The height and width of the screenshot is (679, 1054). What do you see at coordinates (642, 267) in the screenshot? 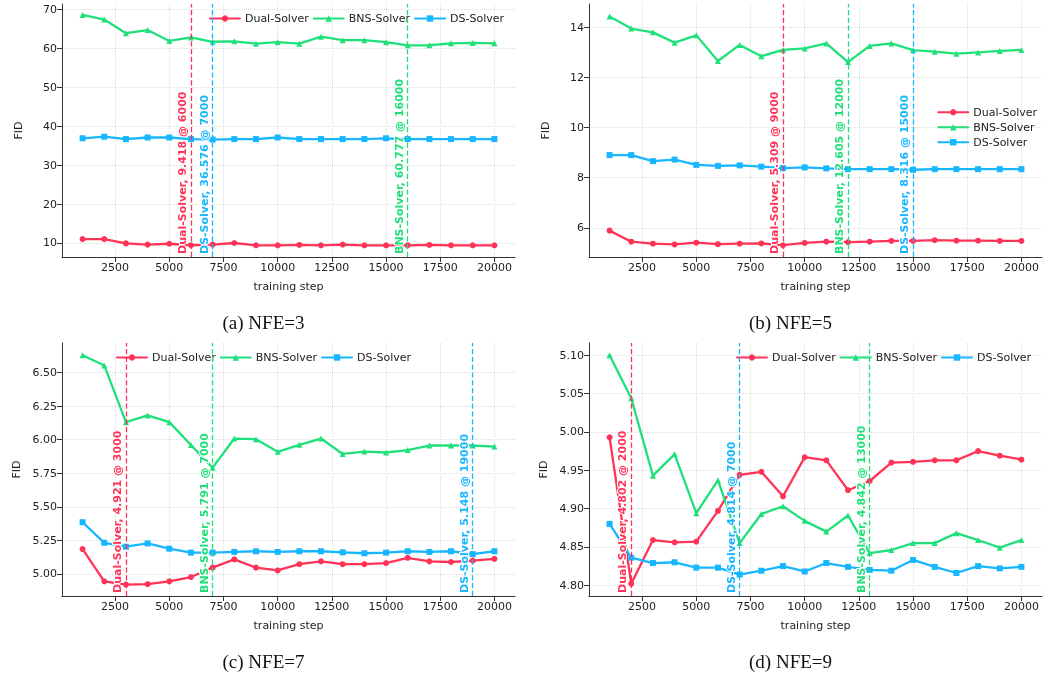
I see `x-tick-label: 2500` at bounding box center [642, 267].